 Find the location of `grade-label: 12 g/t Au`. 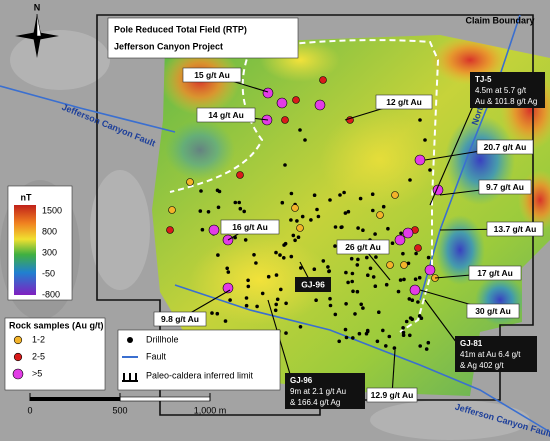

grade-label: 12 g/t Au is located at coordinates (404, 102).